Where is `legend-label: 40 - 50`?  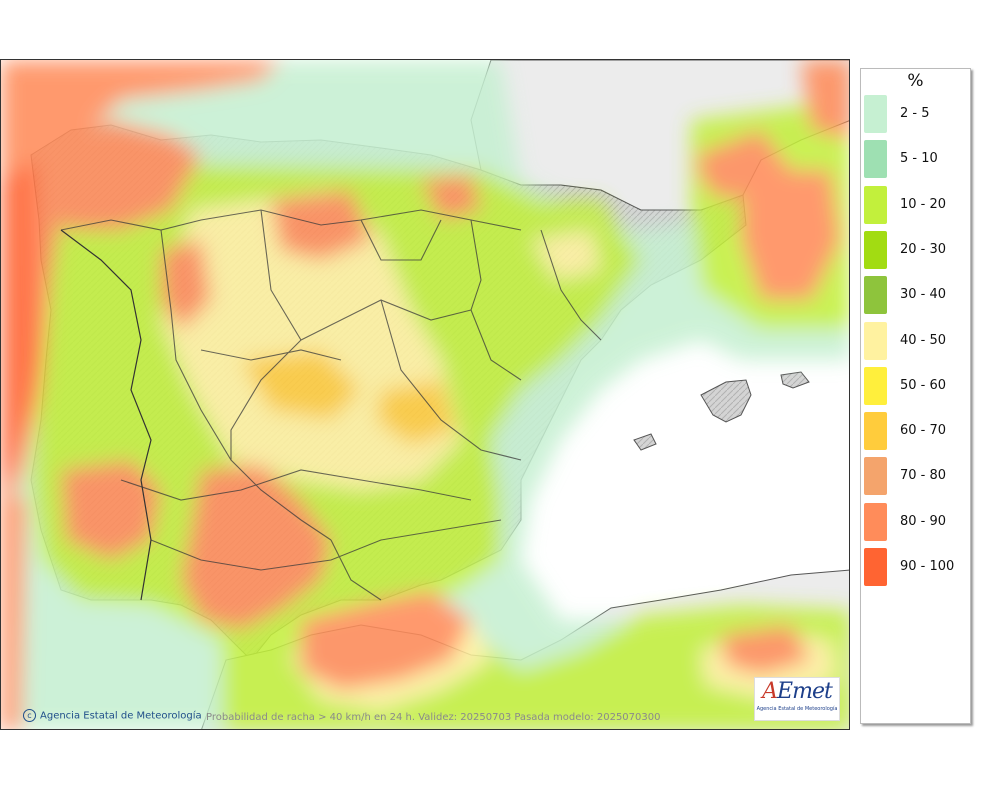
legend-label: 40 - 50 is located at coordinates (923, 340).